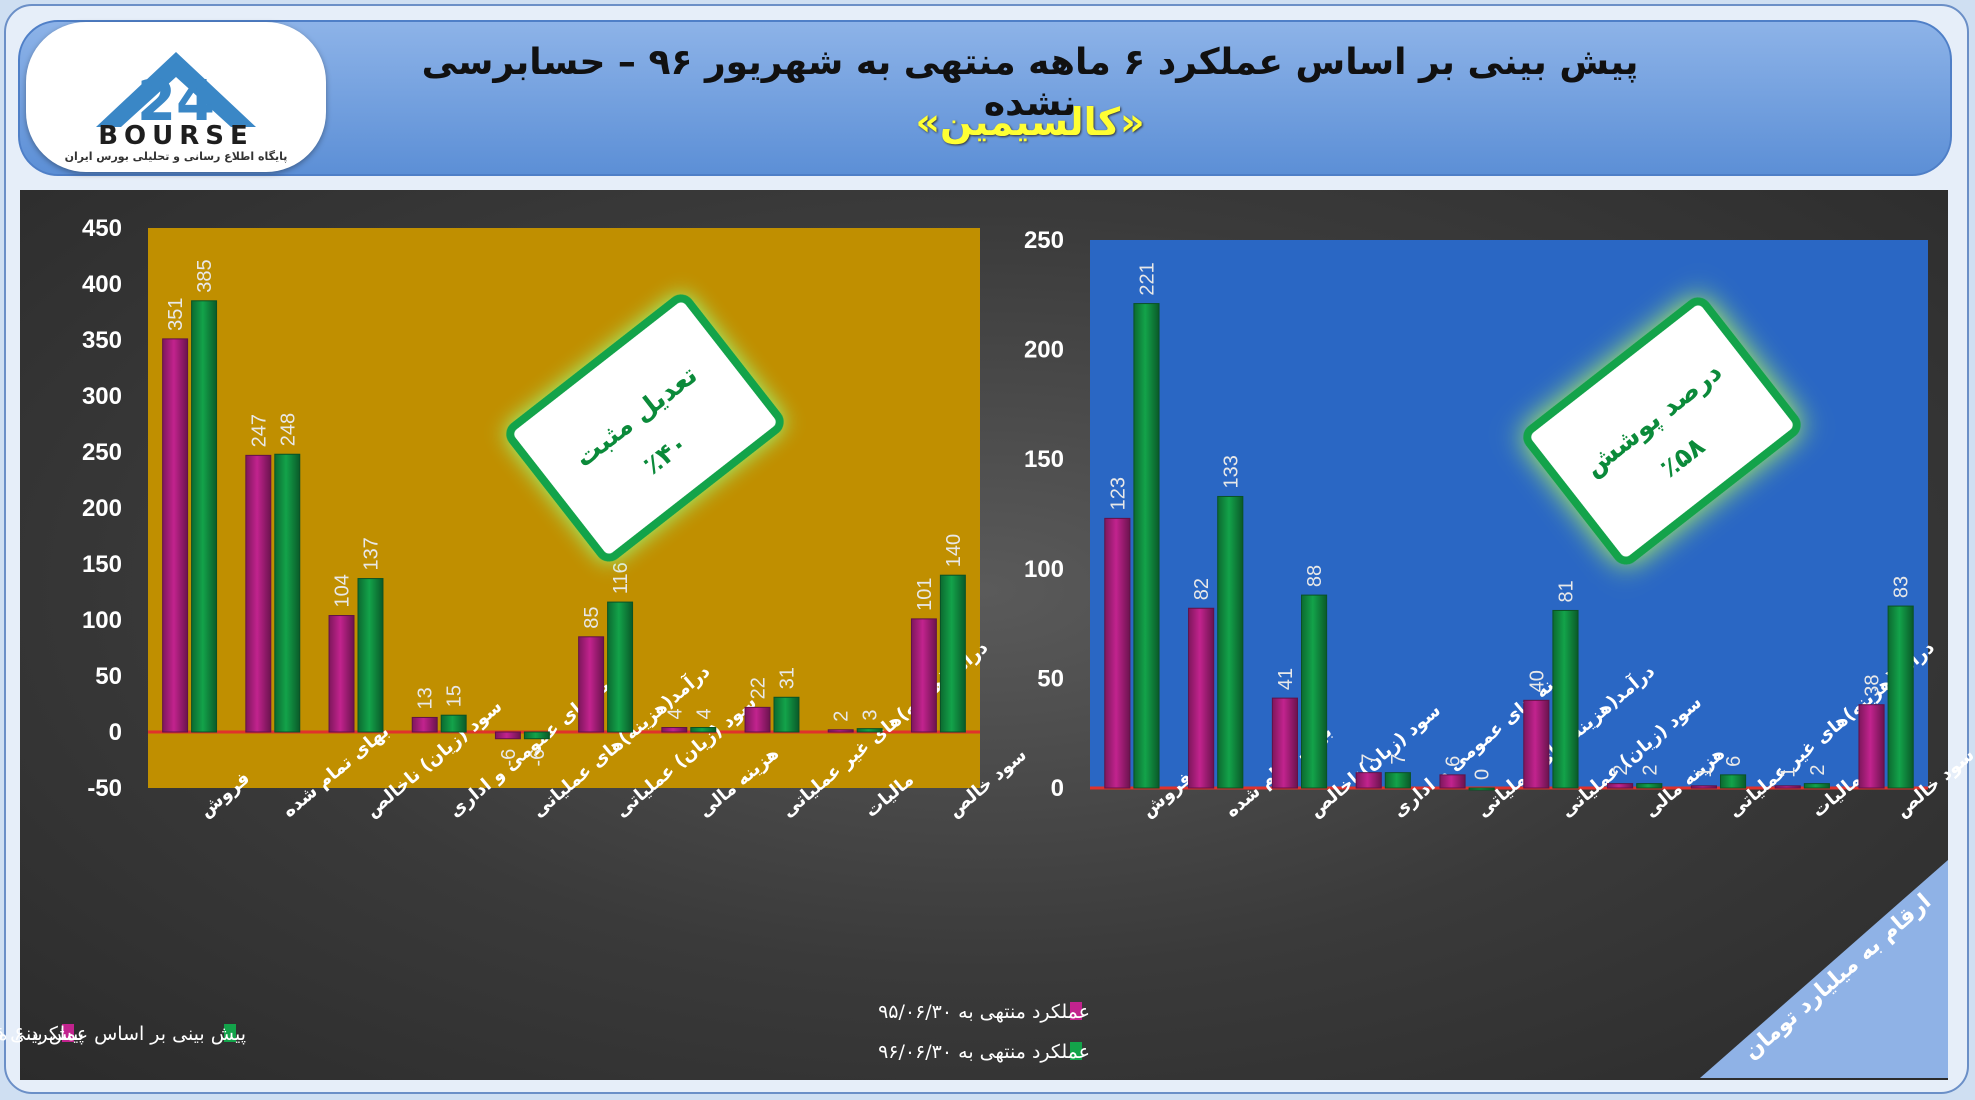  I want to click on data-label: 101, so click(925, 594).